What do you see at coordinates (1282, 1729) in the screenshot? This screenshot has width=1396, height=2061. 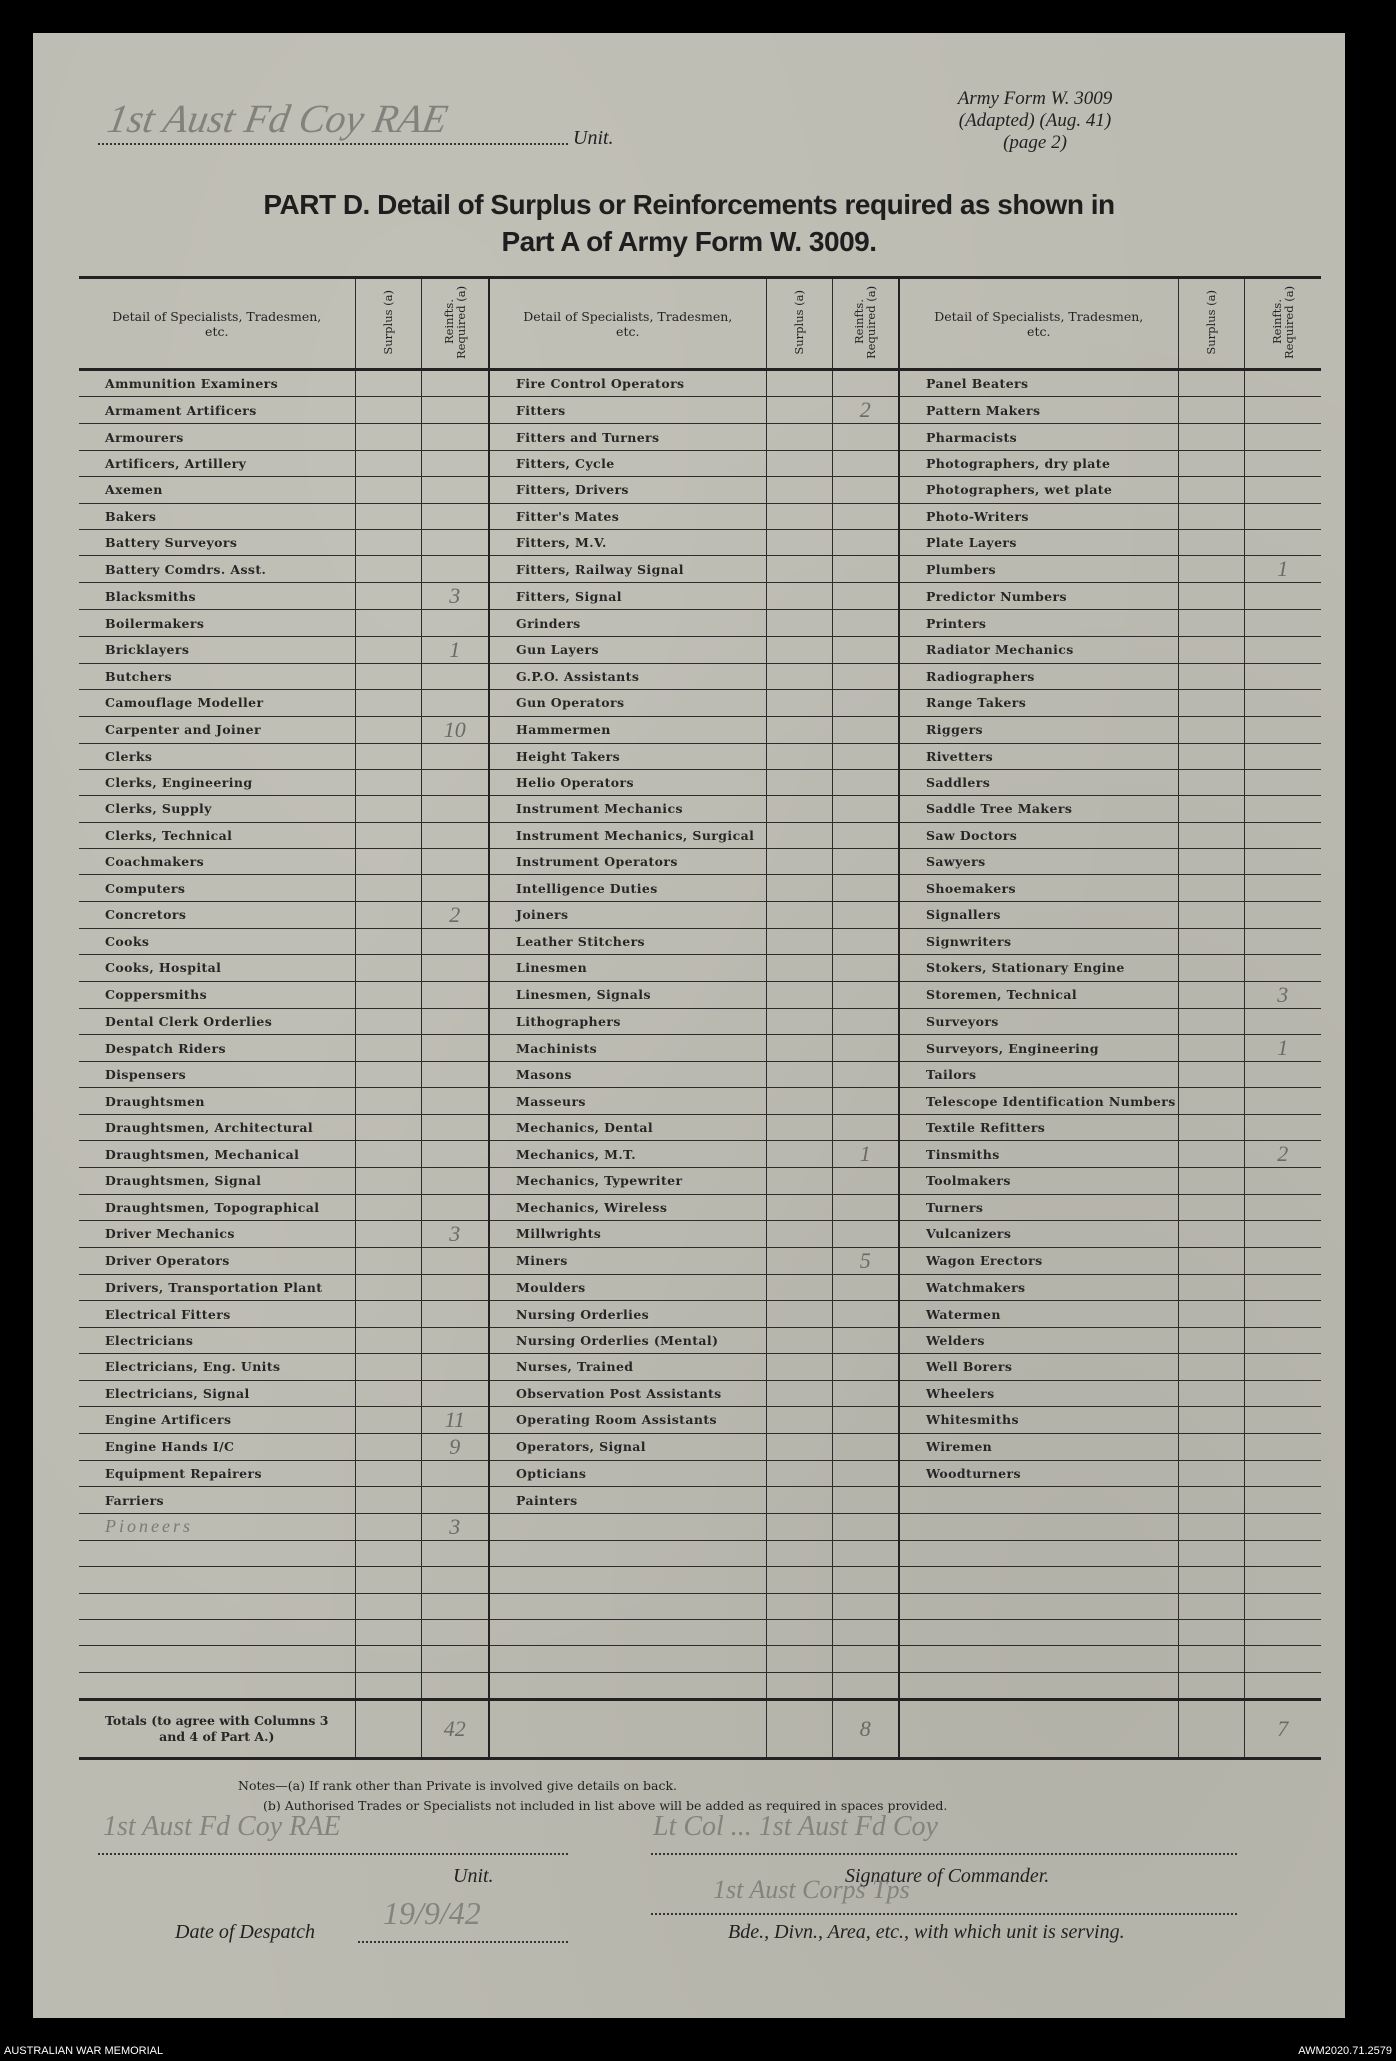 I see `reinforcements-total: 7` at bounding box center [1282, 1729].